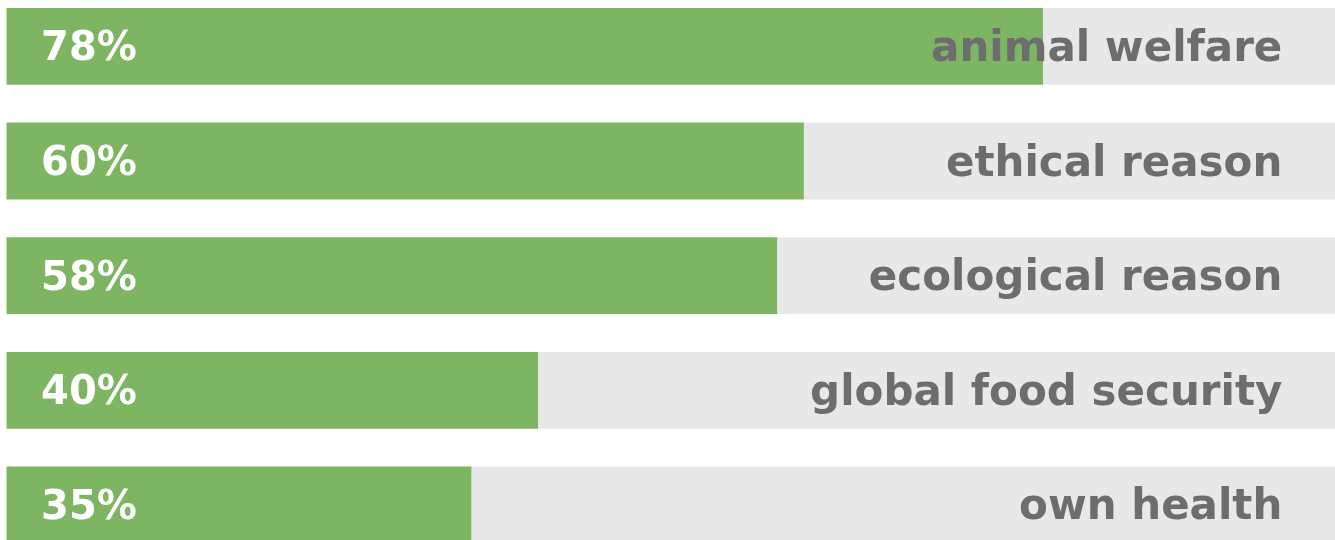  Describe the element at coordinates (1075, 276) in the screenshot. I see `y-tick-label: ecological reason` at that location.